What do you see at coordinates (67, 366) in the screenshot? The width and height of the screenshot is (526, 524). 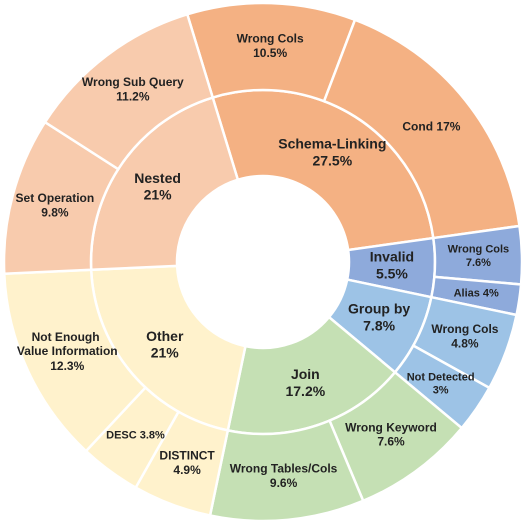 I see `segment-value: 12.3%` at bounding box center [67, 366].